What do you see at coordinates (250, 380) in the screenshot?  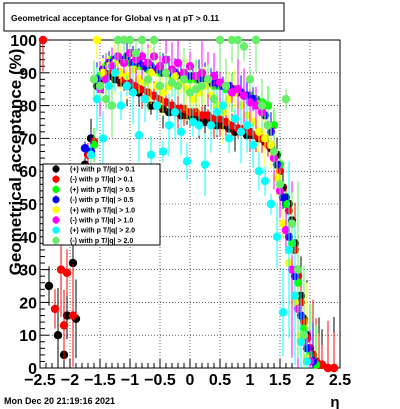 I see `x-tick-label: 1` at bounding box center [250, 380].